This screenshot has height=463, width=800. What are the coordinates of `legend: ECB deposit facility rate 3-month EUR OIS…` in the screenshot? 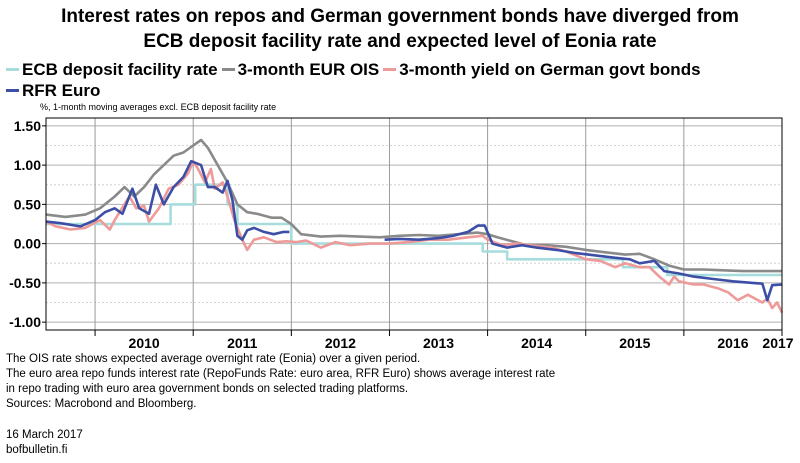 It's located at (401, 80).